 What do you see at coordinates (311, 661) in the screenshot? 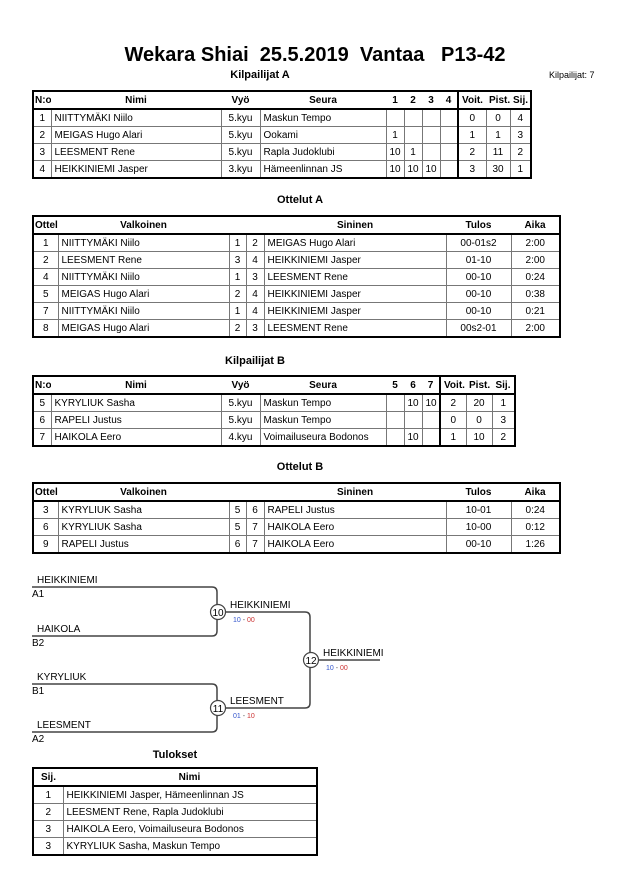
I see `match-number: 12` at bounding box center [311, 661].